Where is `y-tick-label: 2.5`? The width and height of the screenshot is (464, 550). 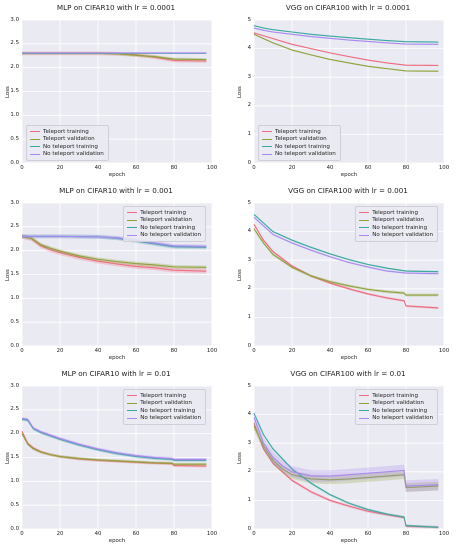
y-tick-label: 2.5 is located at coordinates (14, 226).